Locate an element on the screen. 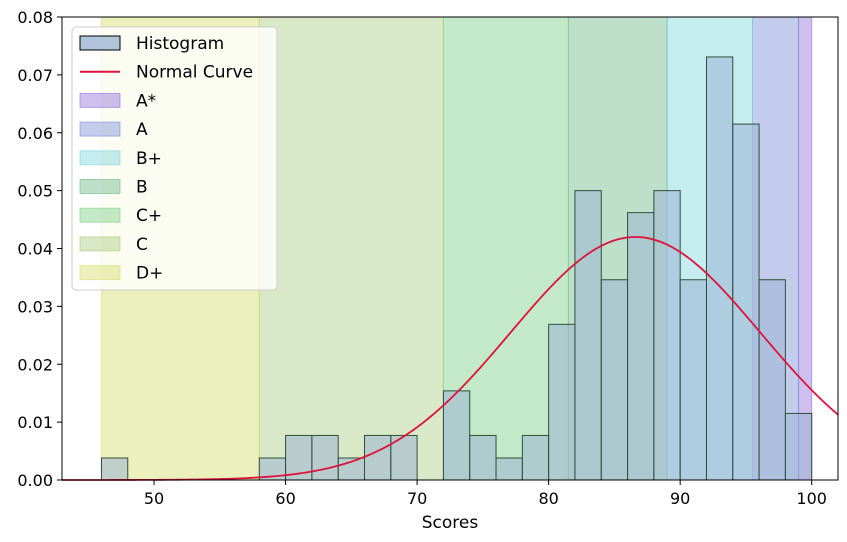 This screenshot has width=847, height=542. legend: Histogram Normal Curve A* A B+ B C+ C D+ is located at coordinates (174, 158).